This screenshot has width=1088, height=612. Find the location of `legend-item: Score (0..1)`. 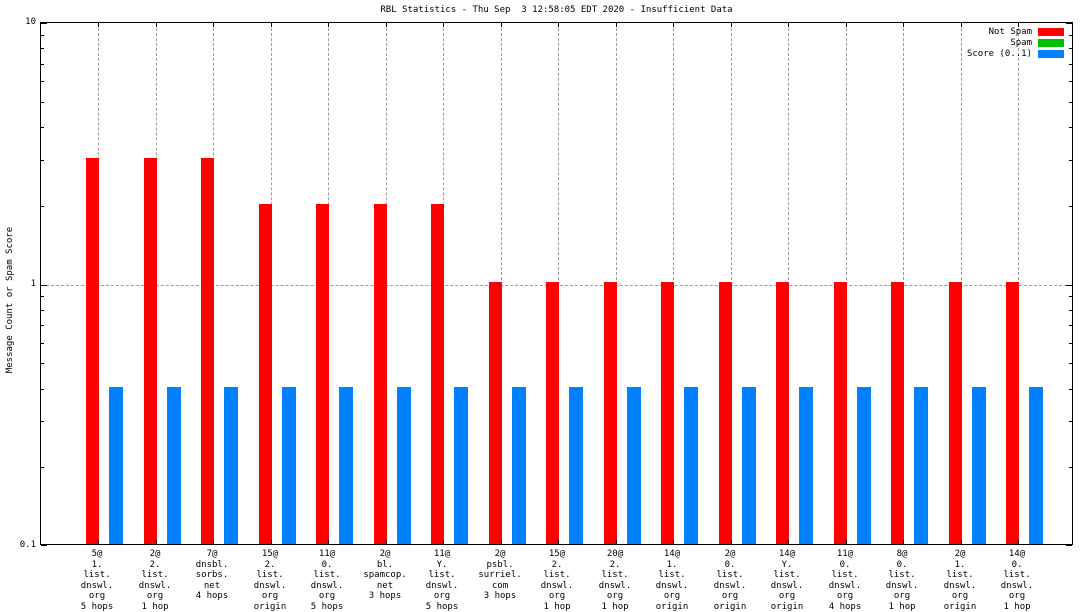

legend-item: Score (0..1) is located at coordinates (1015, 54).